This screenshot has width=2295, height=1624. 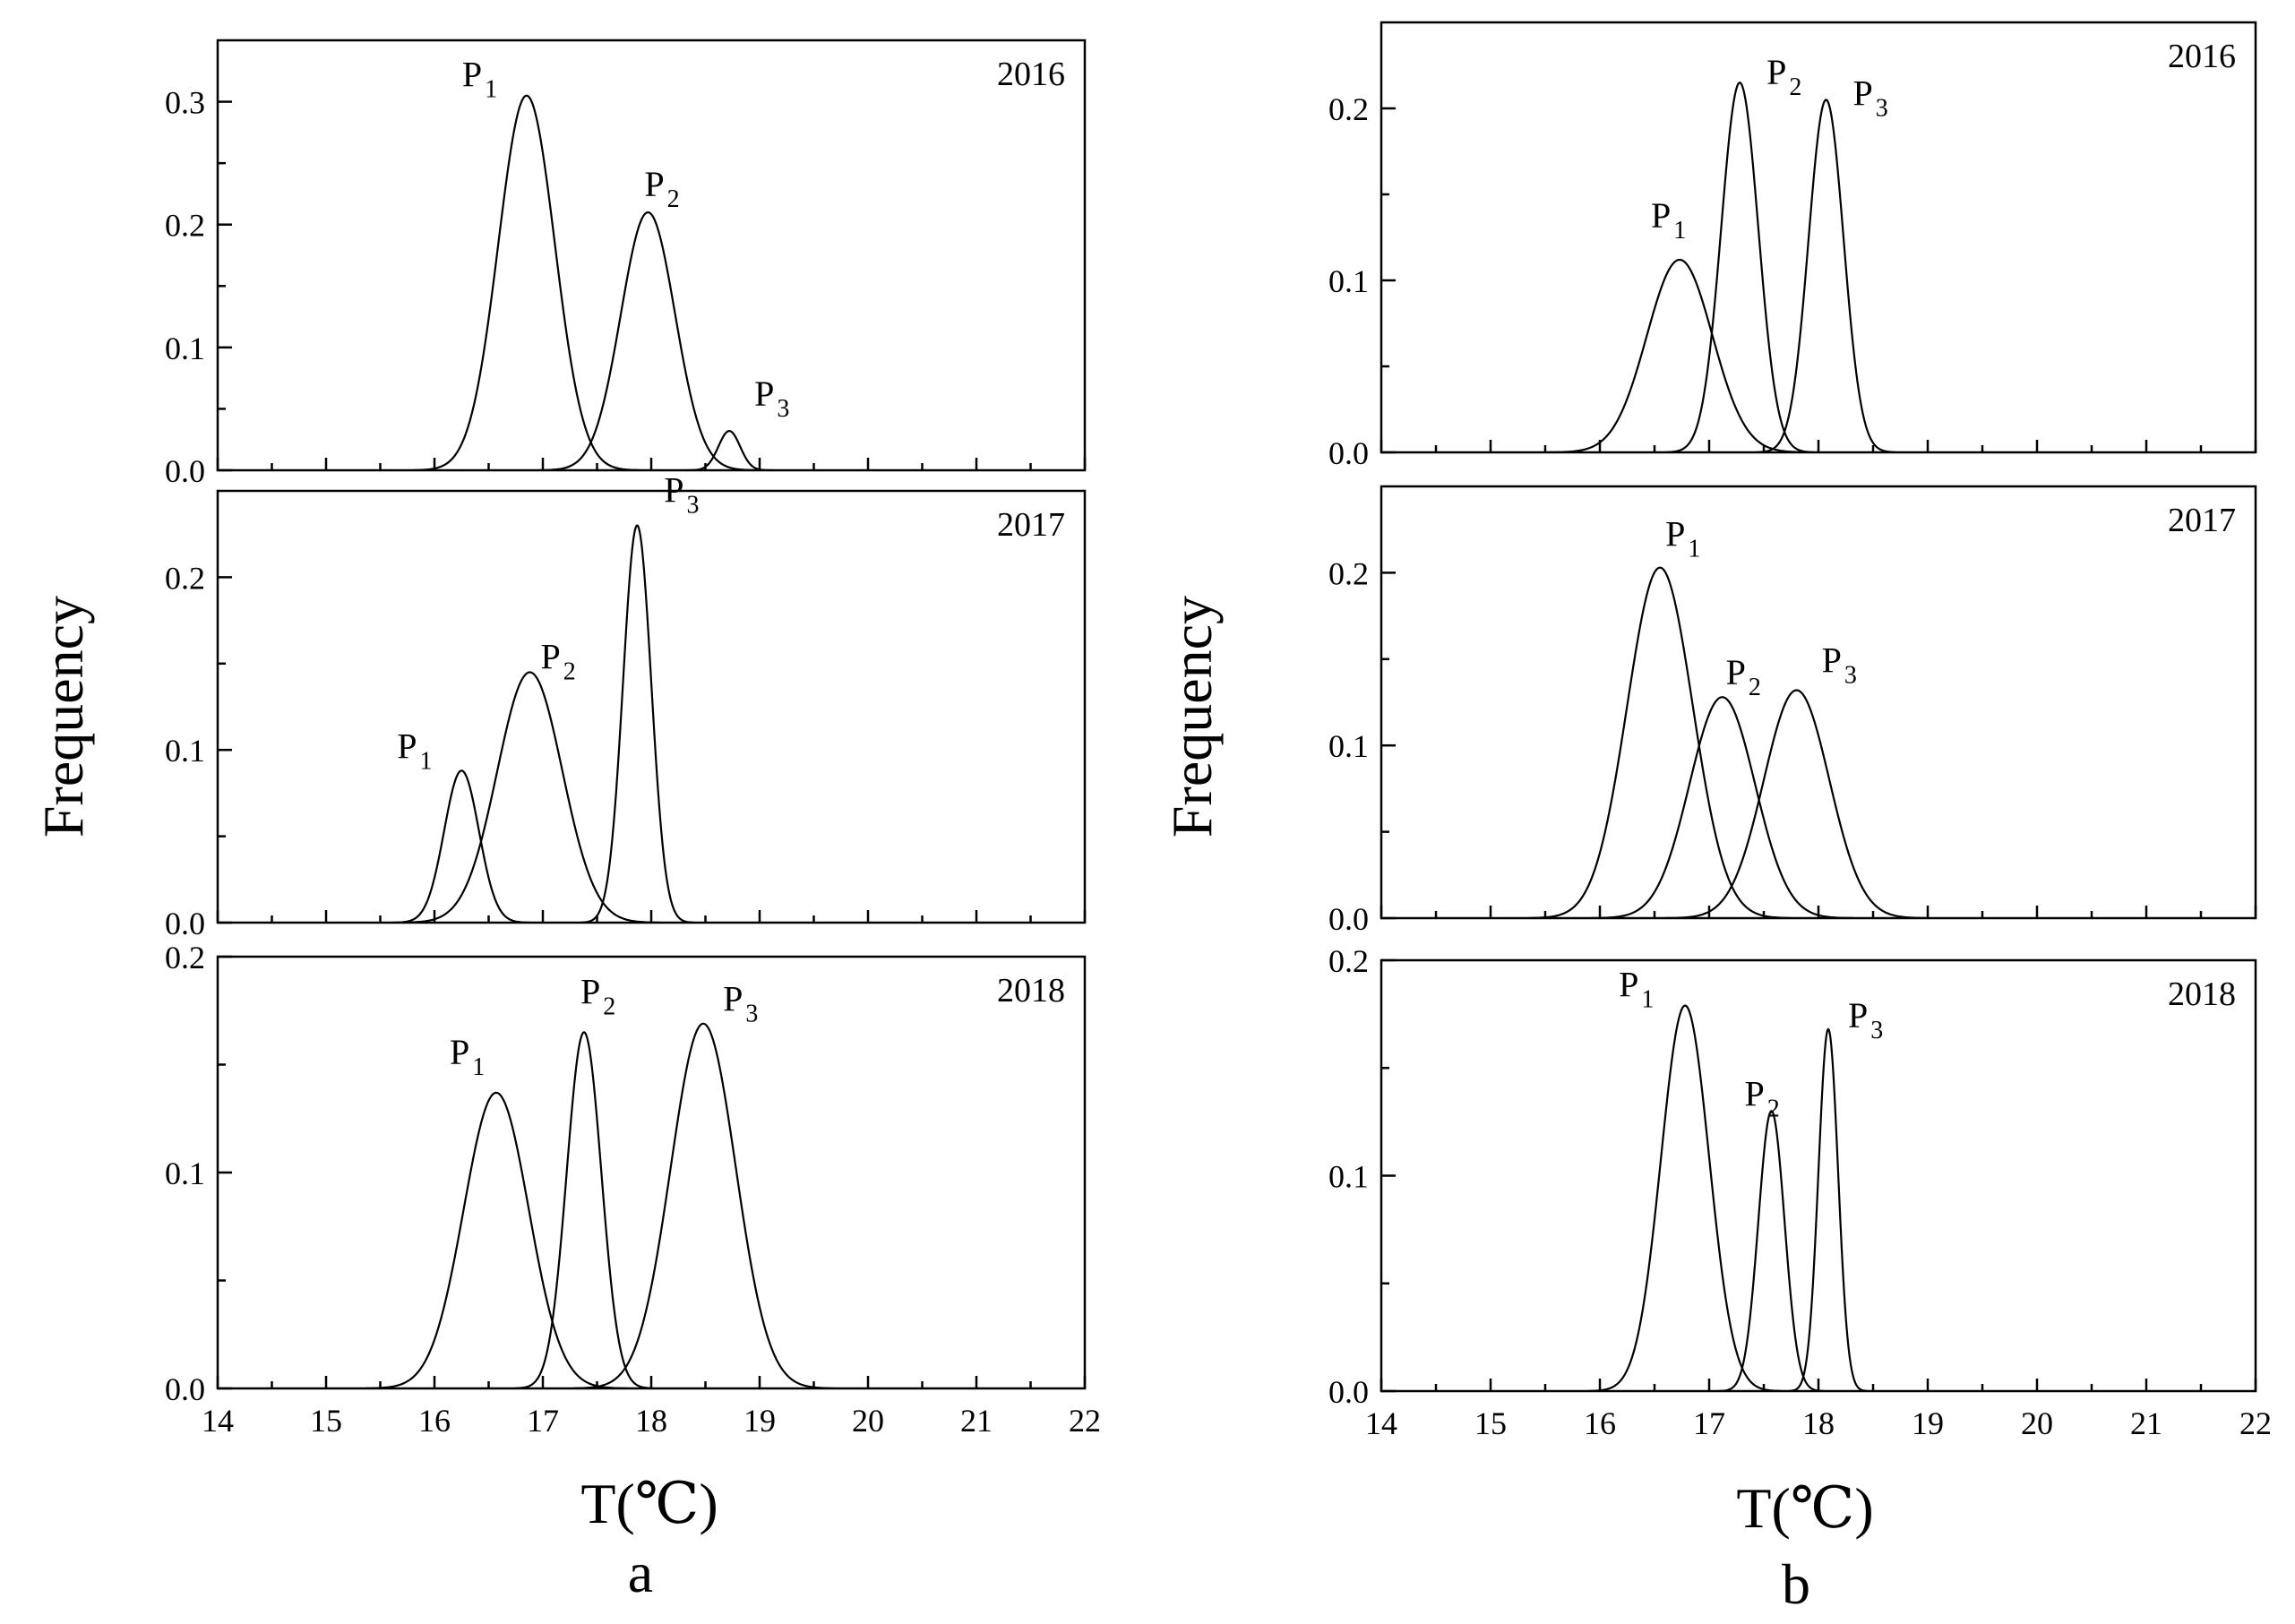 I want to click on chart-a-2018: 0.0 0.1 0.2 14 15 16 17 18 19 20 21 22 2018 P 1 P 2 P 3, so click(x=633, y=1189).